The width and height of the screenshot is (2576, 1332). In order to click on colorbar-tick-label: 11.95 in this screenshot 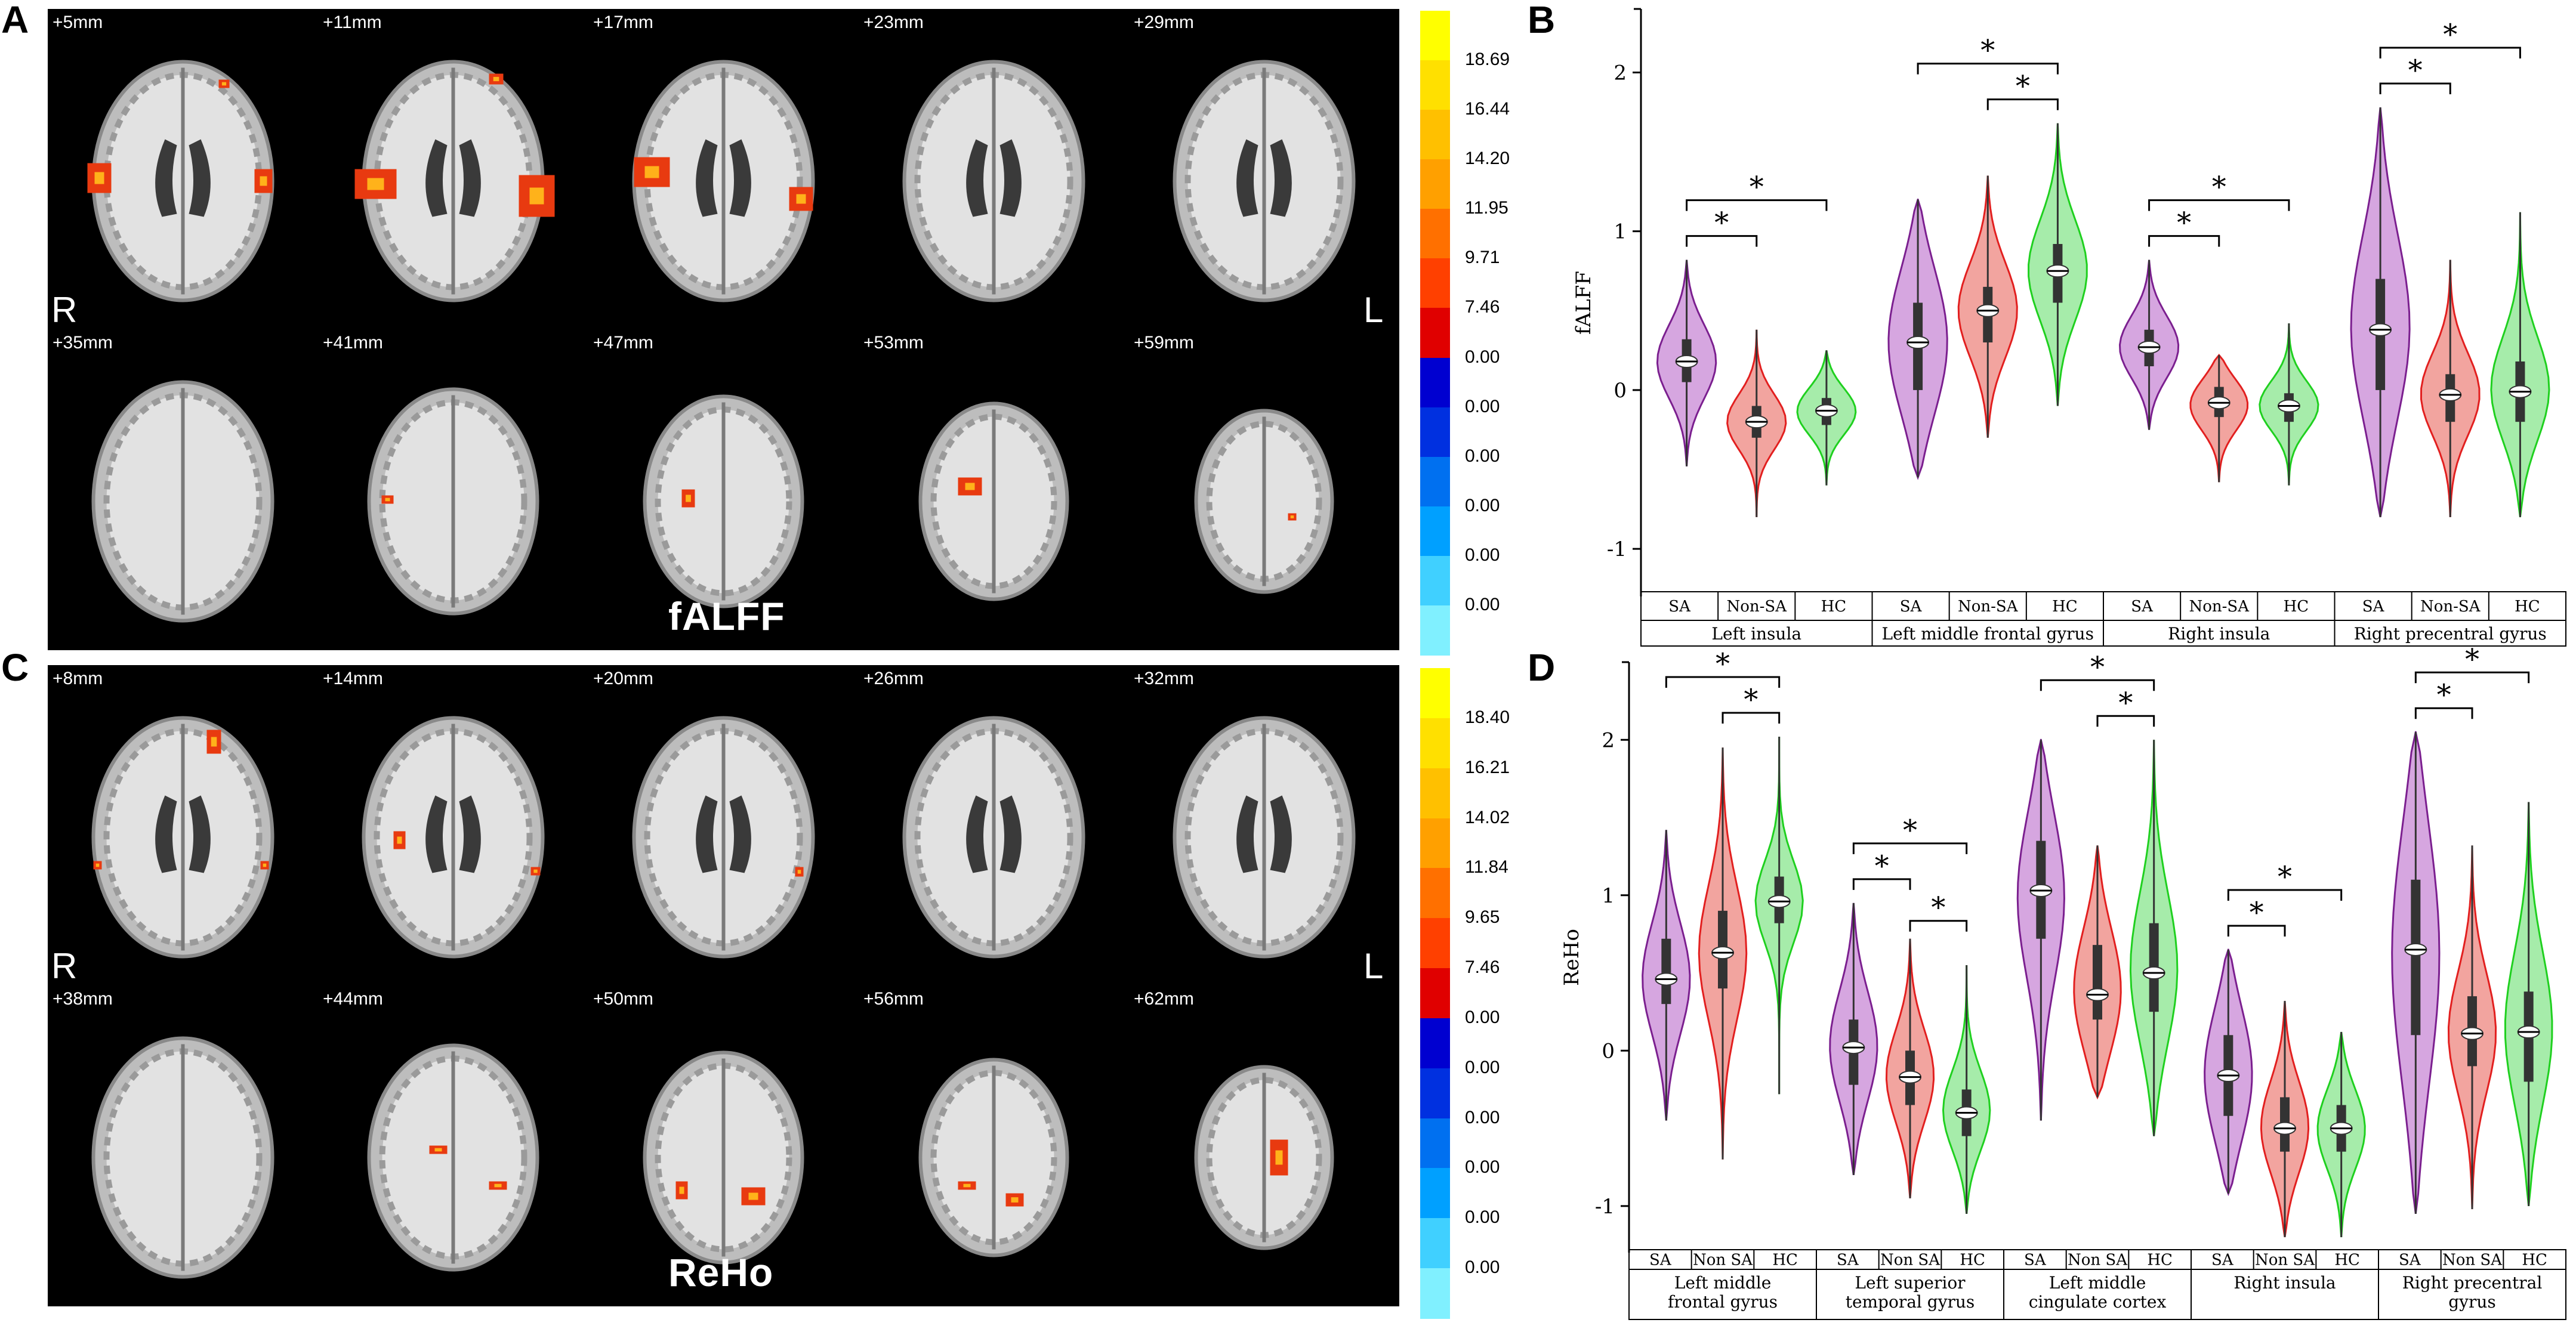, I will do `click(1486, 208)`.